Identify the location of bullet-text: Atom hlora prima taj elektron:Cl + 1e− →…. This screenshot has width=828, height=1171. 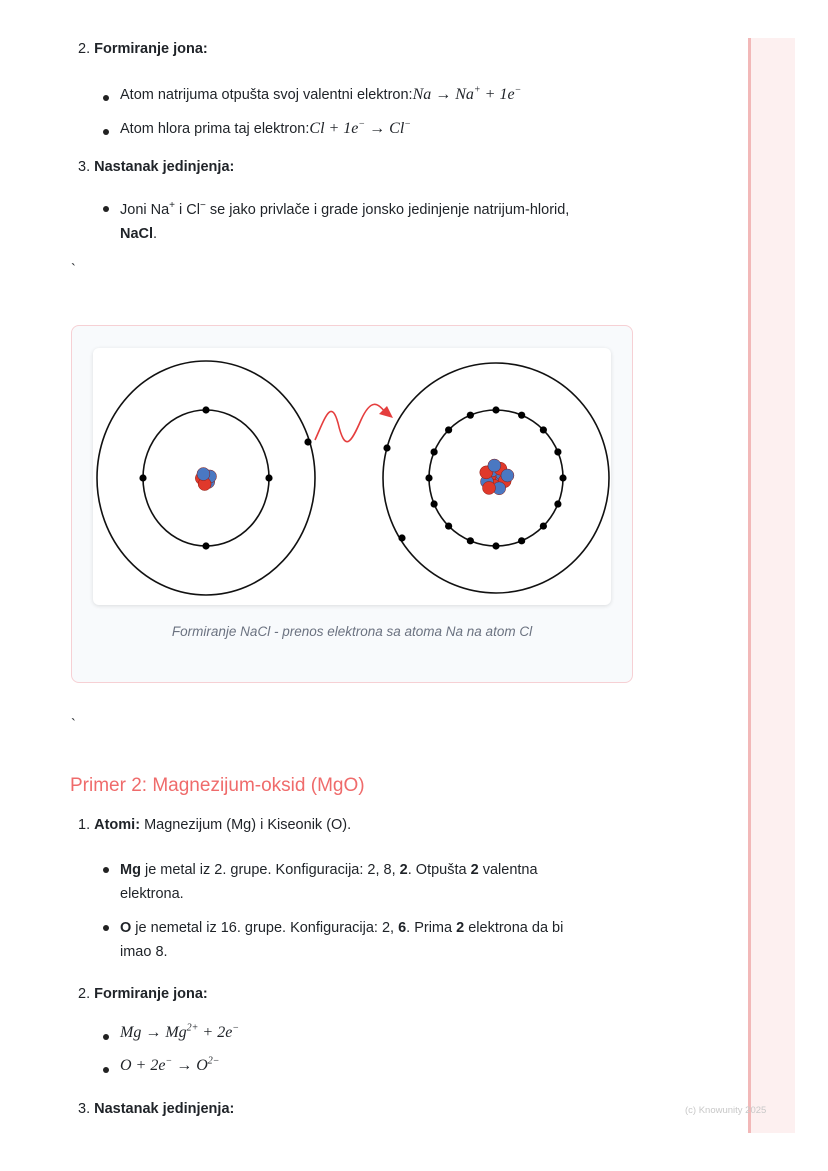
(266, 128).